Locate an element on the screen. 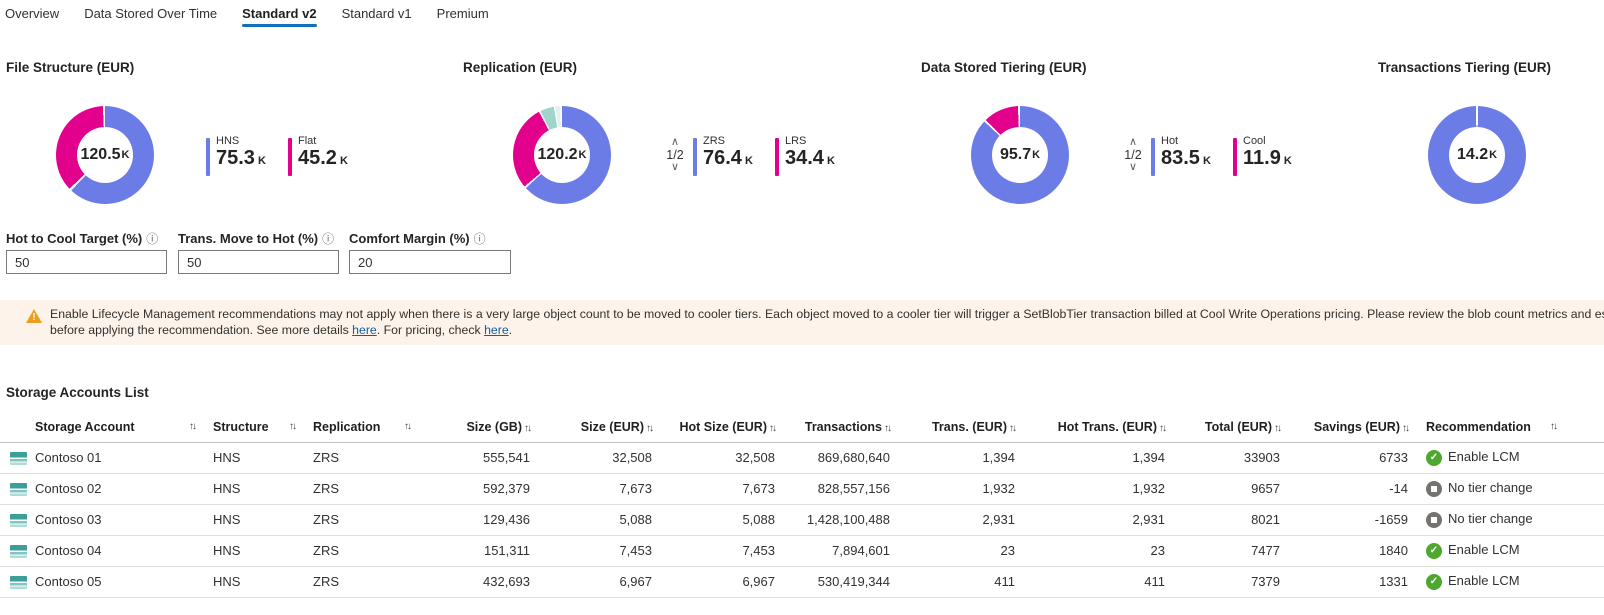 This screenshot has width=1604, height=615. chart-transactions-tiering: Transactions Tiering (EUR) 14.2 K is located at coordinates (1491, 132).